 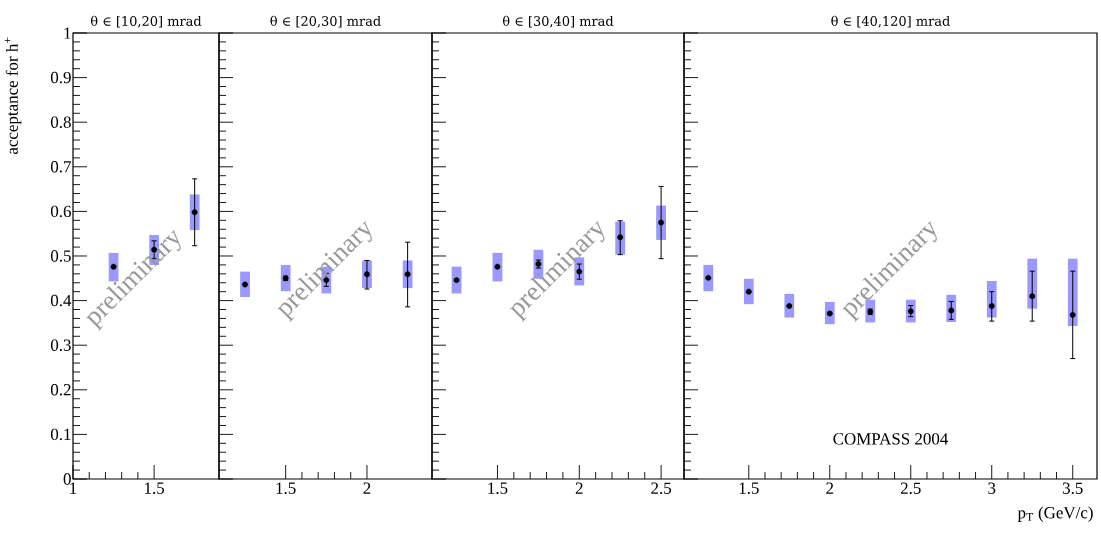 I want to click on chart-title: θ ∈ [20,30] mrad, so click(x=325, y=21).